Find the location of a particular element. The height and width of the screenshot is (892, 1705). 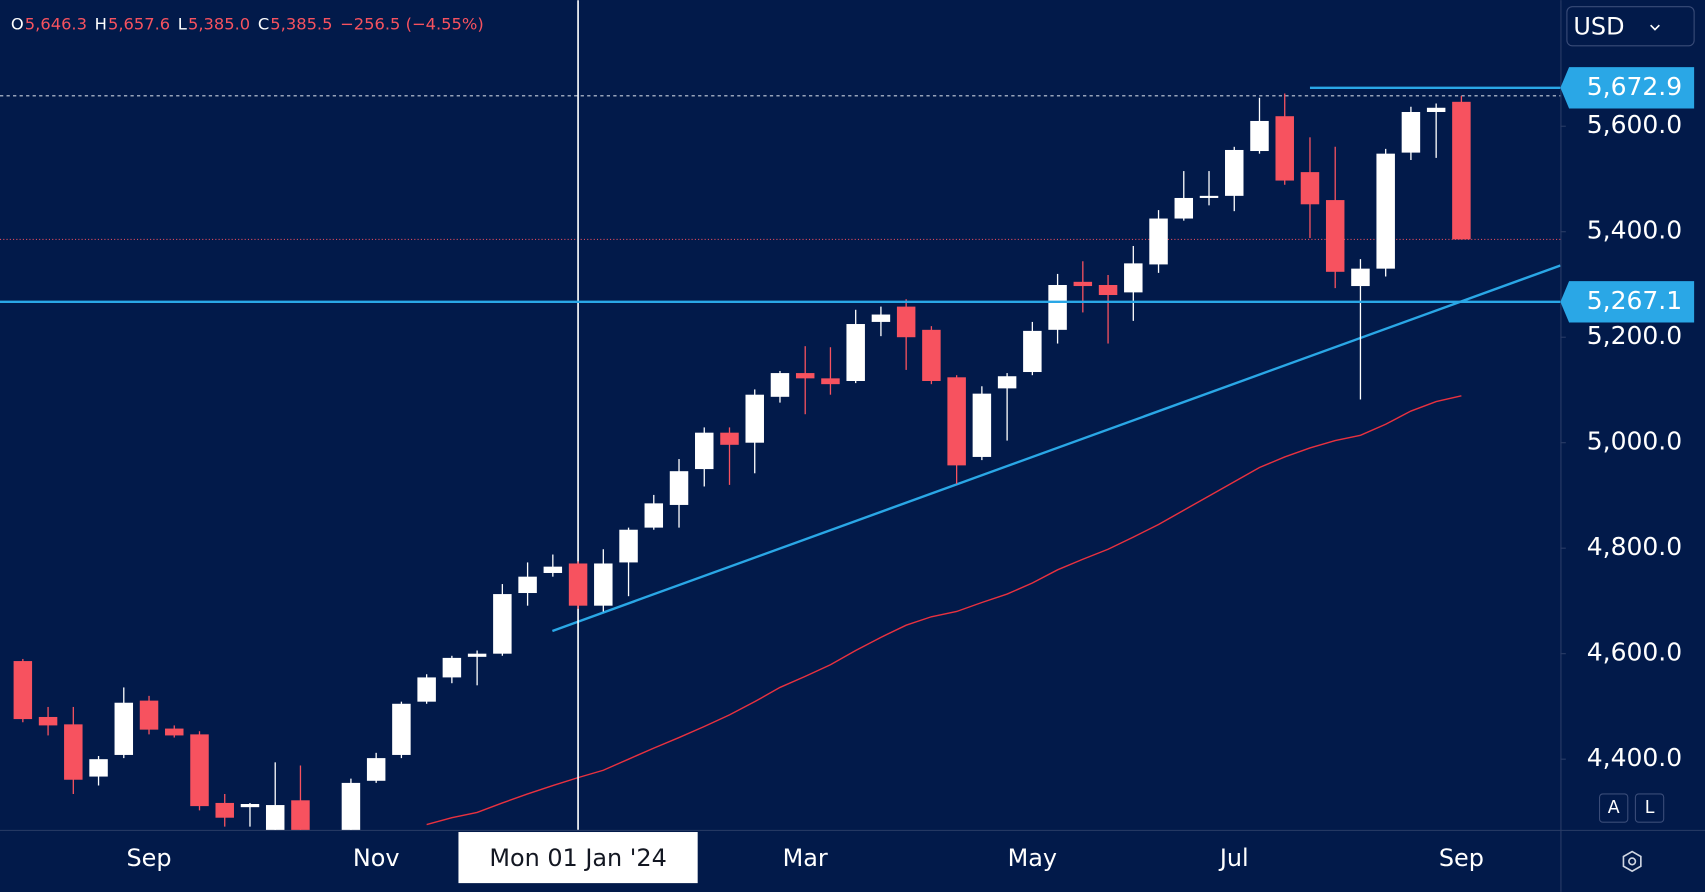

currency-button is located at coordinates (1630, 26).